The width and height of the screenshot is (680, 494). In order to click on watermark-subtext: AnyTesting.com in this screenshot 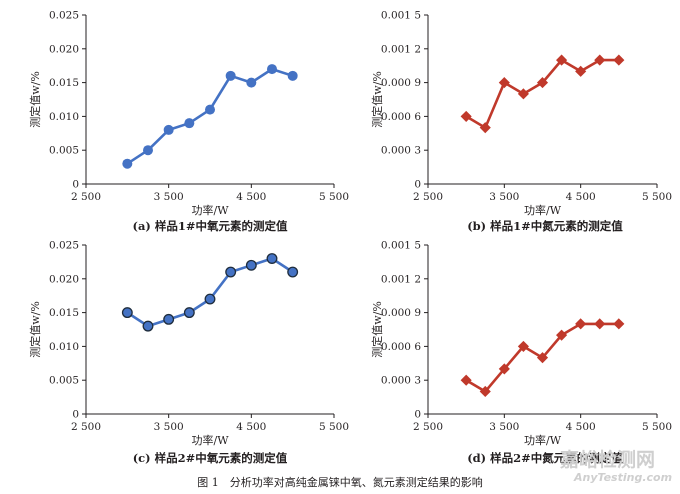, I will do `click(622, 477)`.